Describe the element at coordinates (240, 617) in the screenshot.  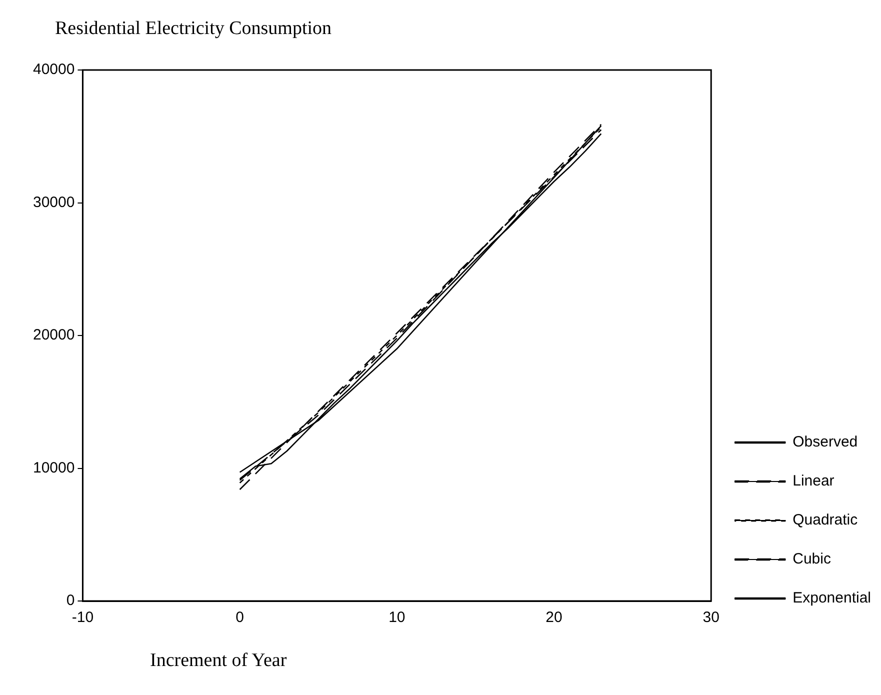
I see `x-tick-label: 0` at that location.